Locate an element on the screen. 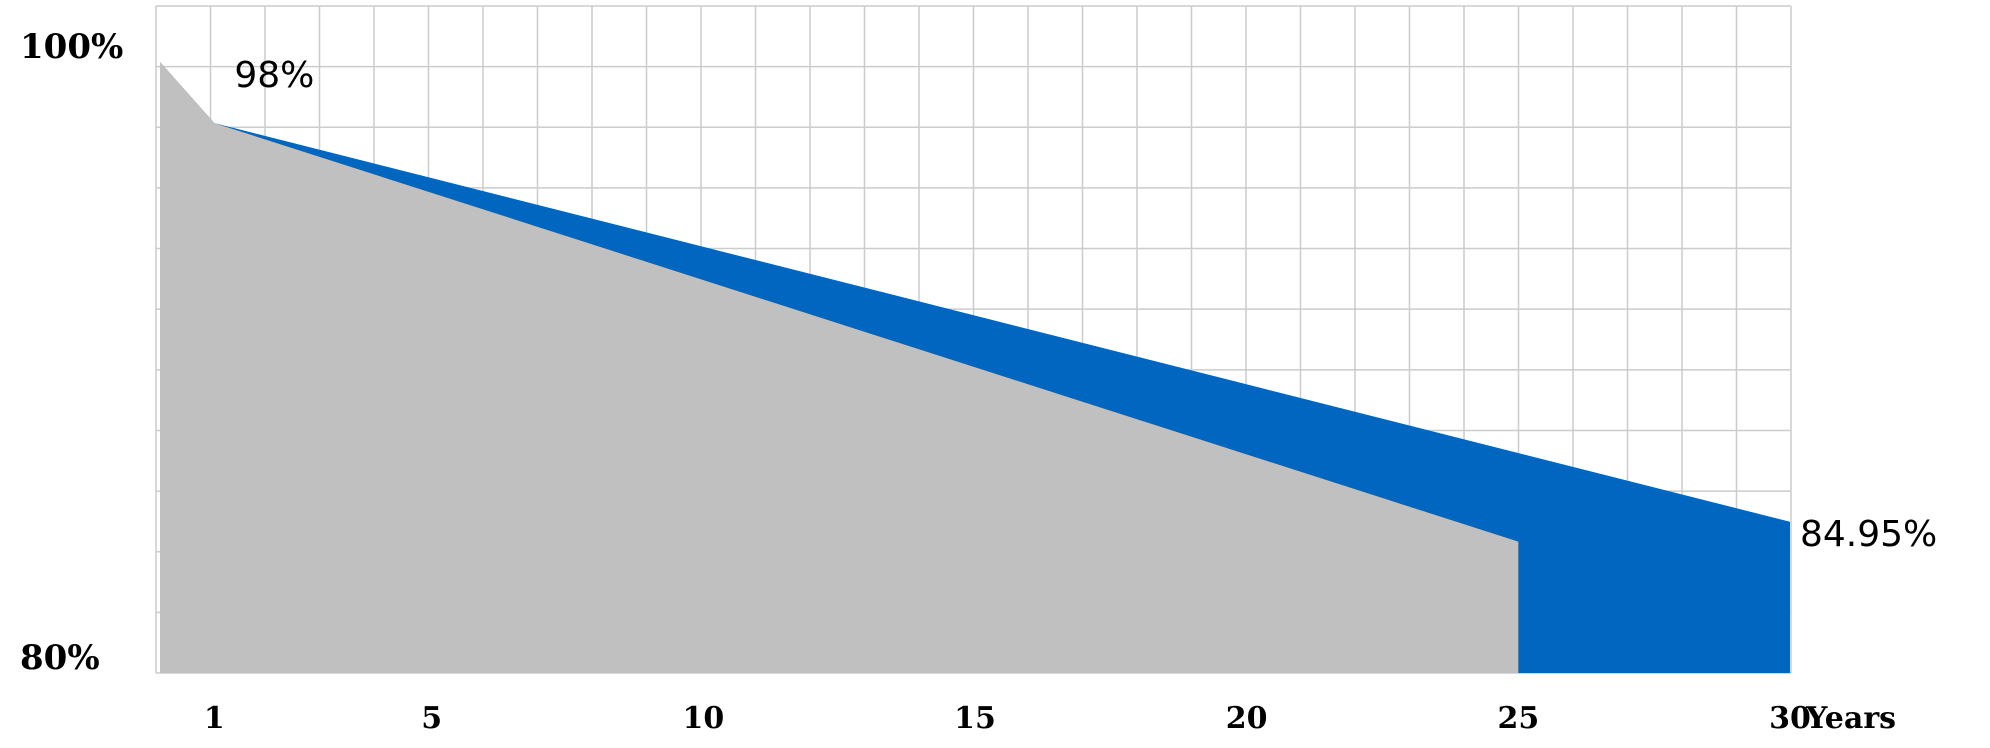 This screenshot has width=1990, height=748. x-axis-unit-label: Years is located at coordinates (1850, 718).